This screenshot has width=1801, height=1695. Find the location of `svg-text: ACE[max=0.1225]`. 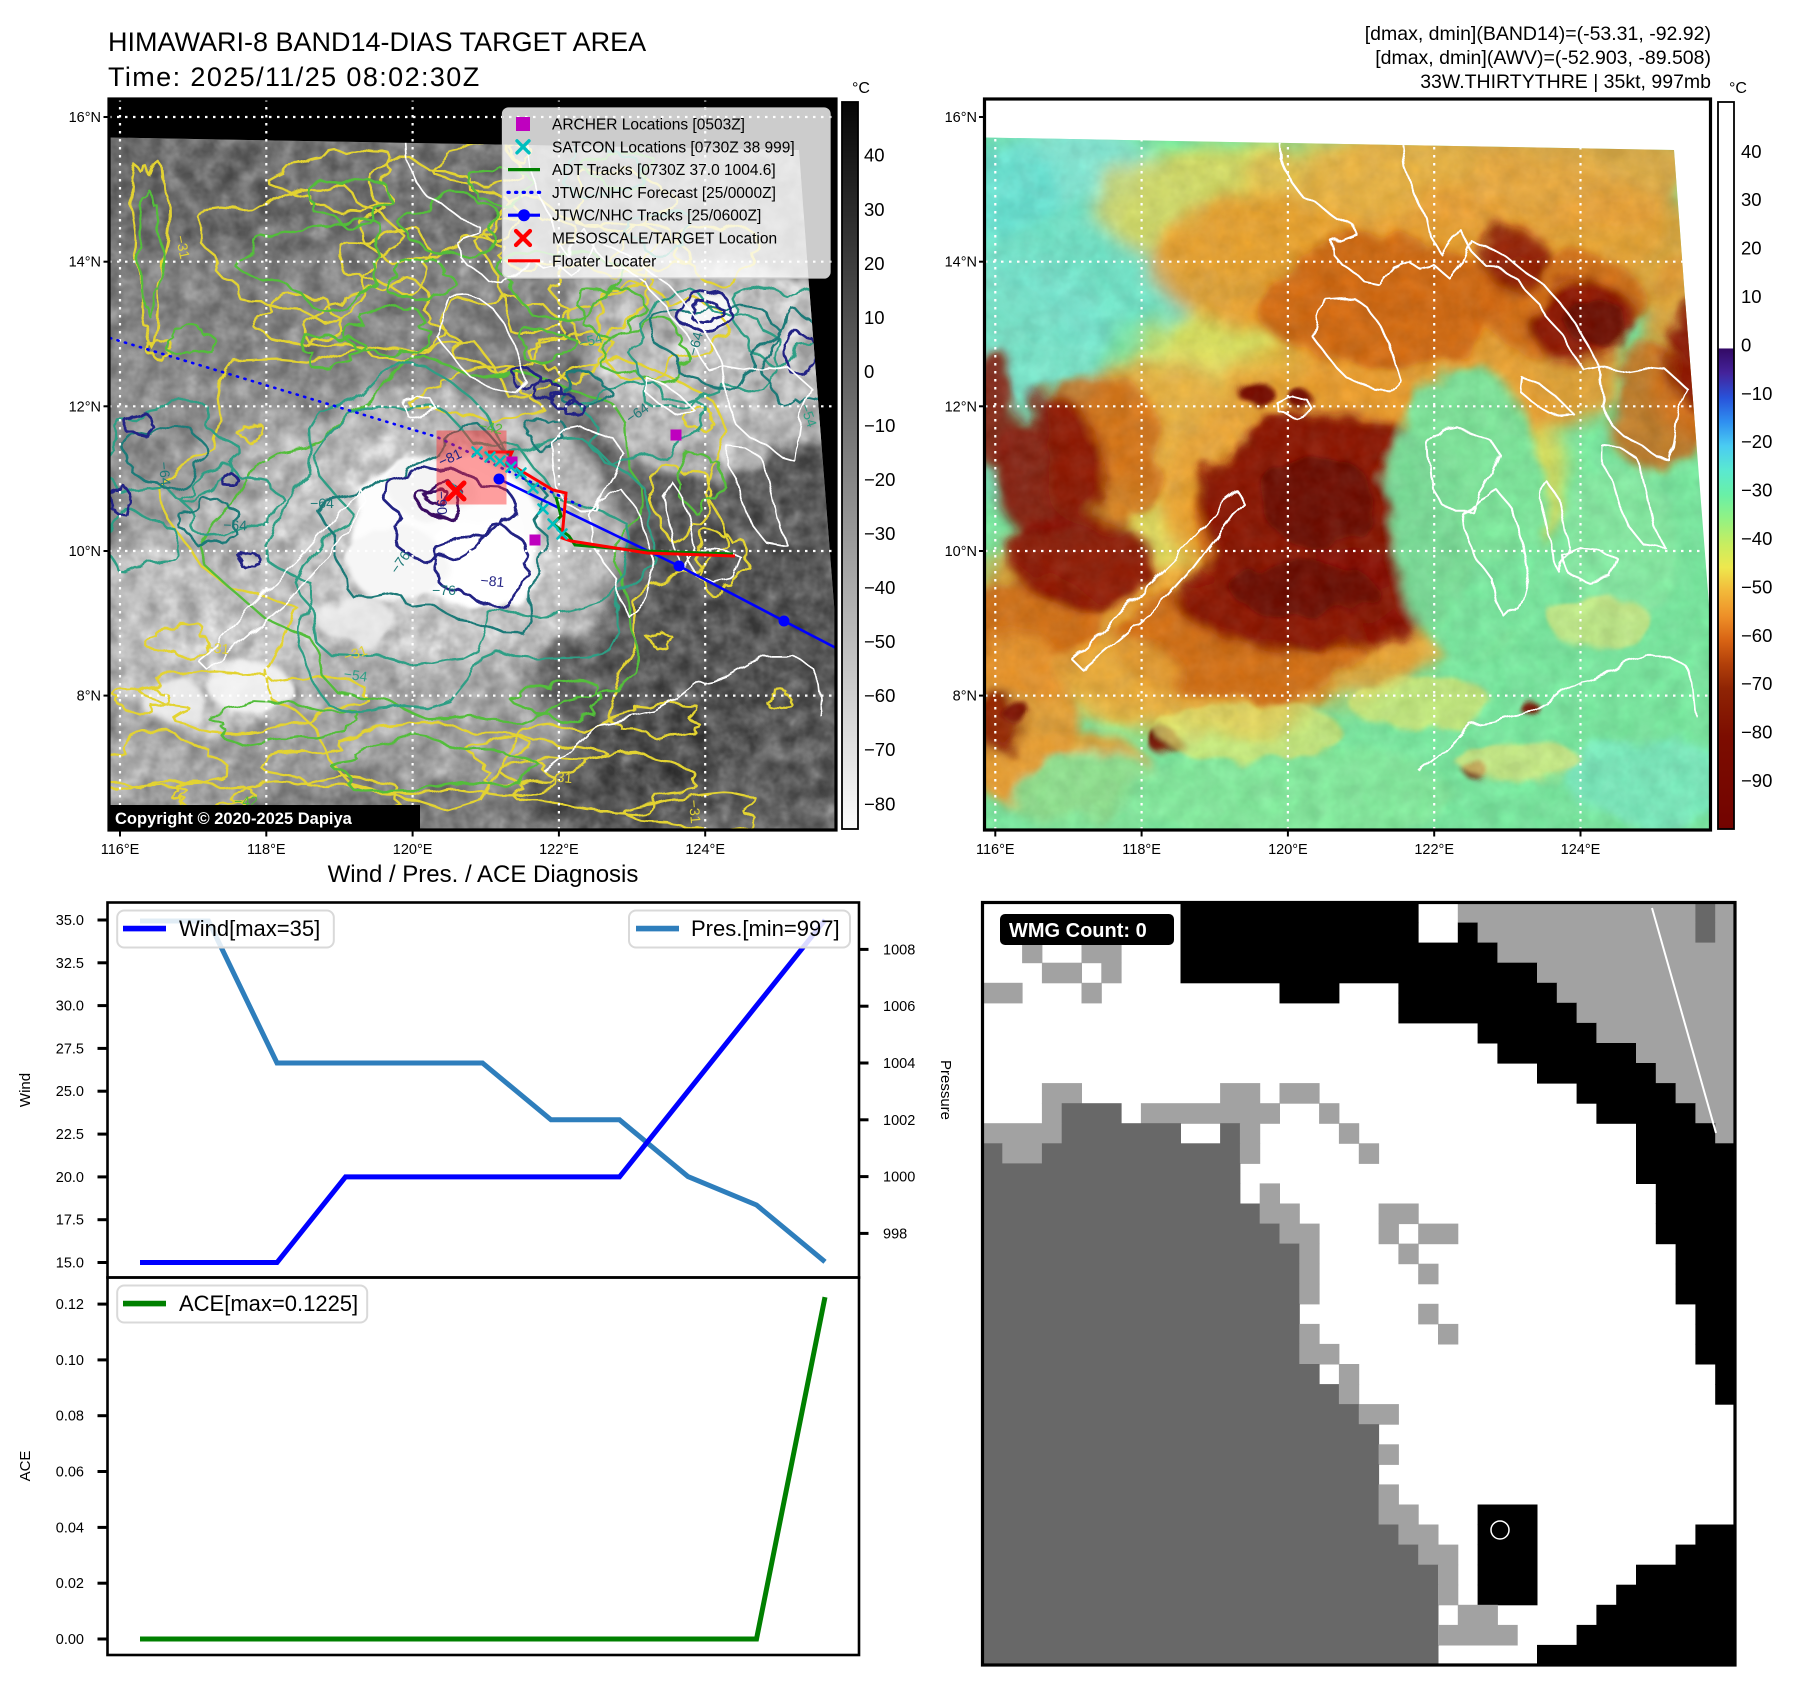

svg-text: ACE[max=0.1225] is located at coordinates (268, 1303).